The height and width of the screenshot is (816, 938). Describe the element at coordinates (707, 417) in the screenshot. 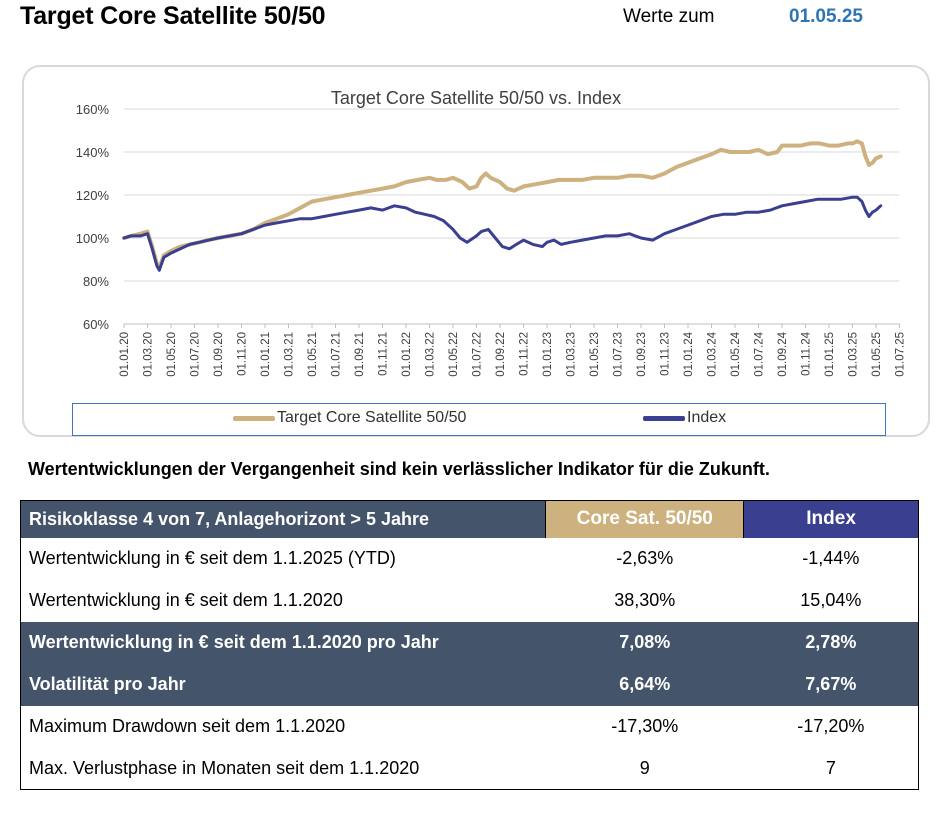

I see `legend-label-index: Index` at that location.